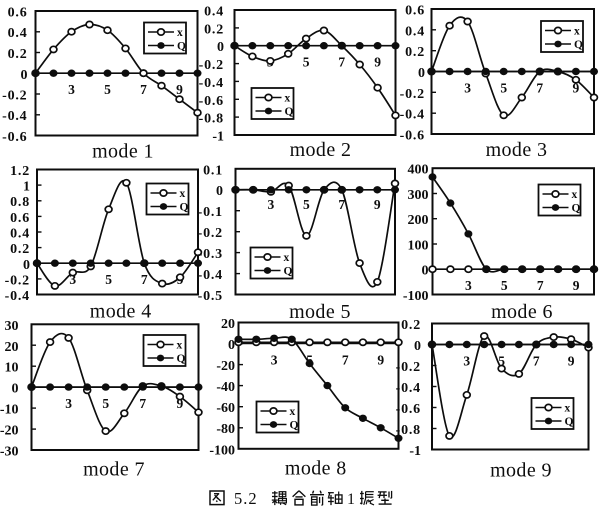 Image resolution: width=600 pixels, height=514 pixels. Describe the element at coordinates (521, 471) in the screenshot. I see `svg-text: mode 9` at that location.